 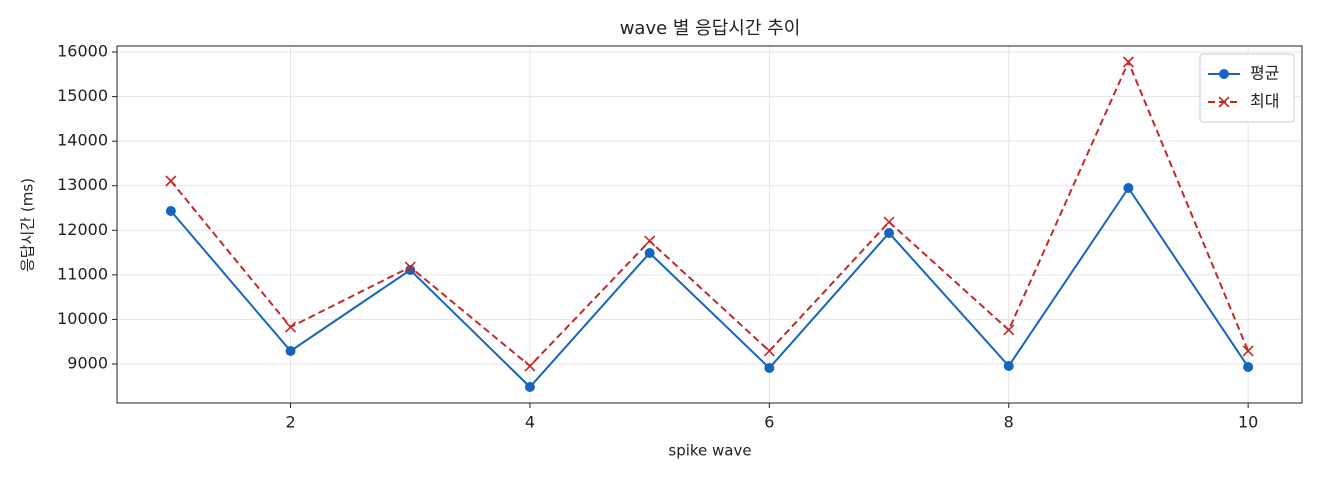 I want to click on chart-title: wave 별 응답시간 추이, so click(x=710, y=28).